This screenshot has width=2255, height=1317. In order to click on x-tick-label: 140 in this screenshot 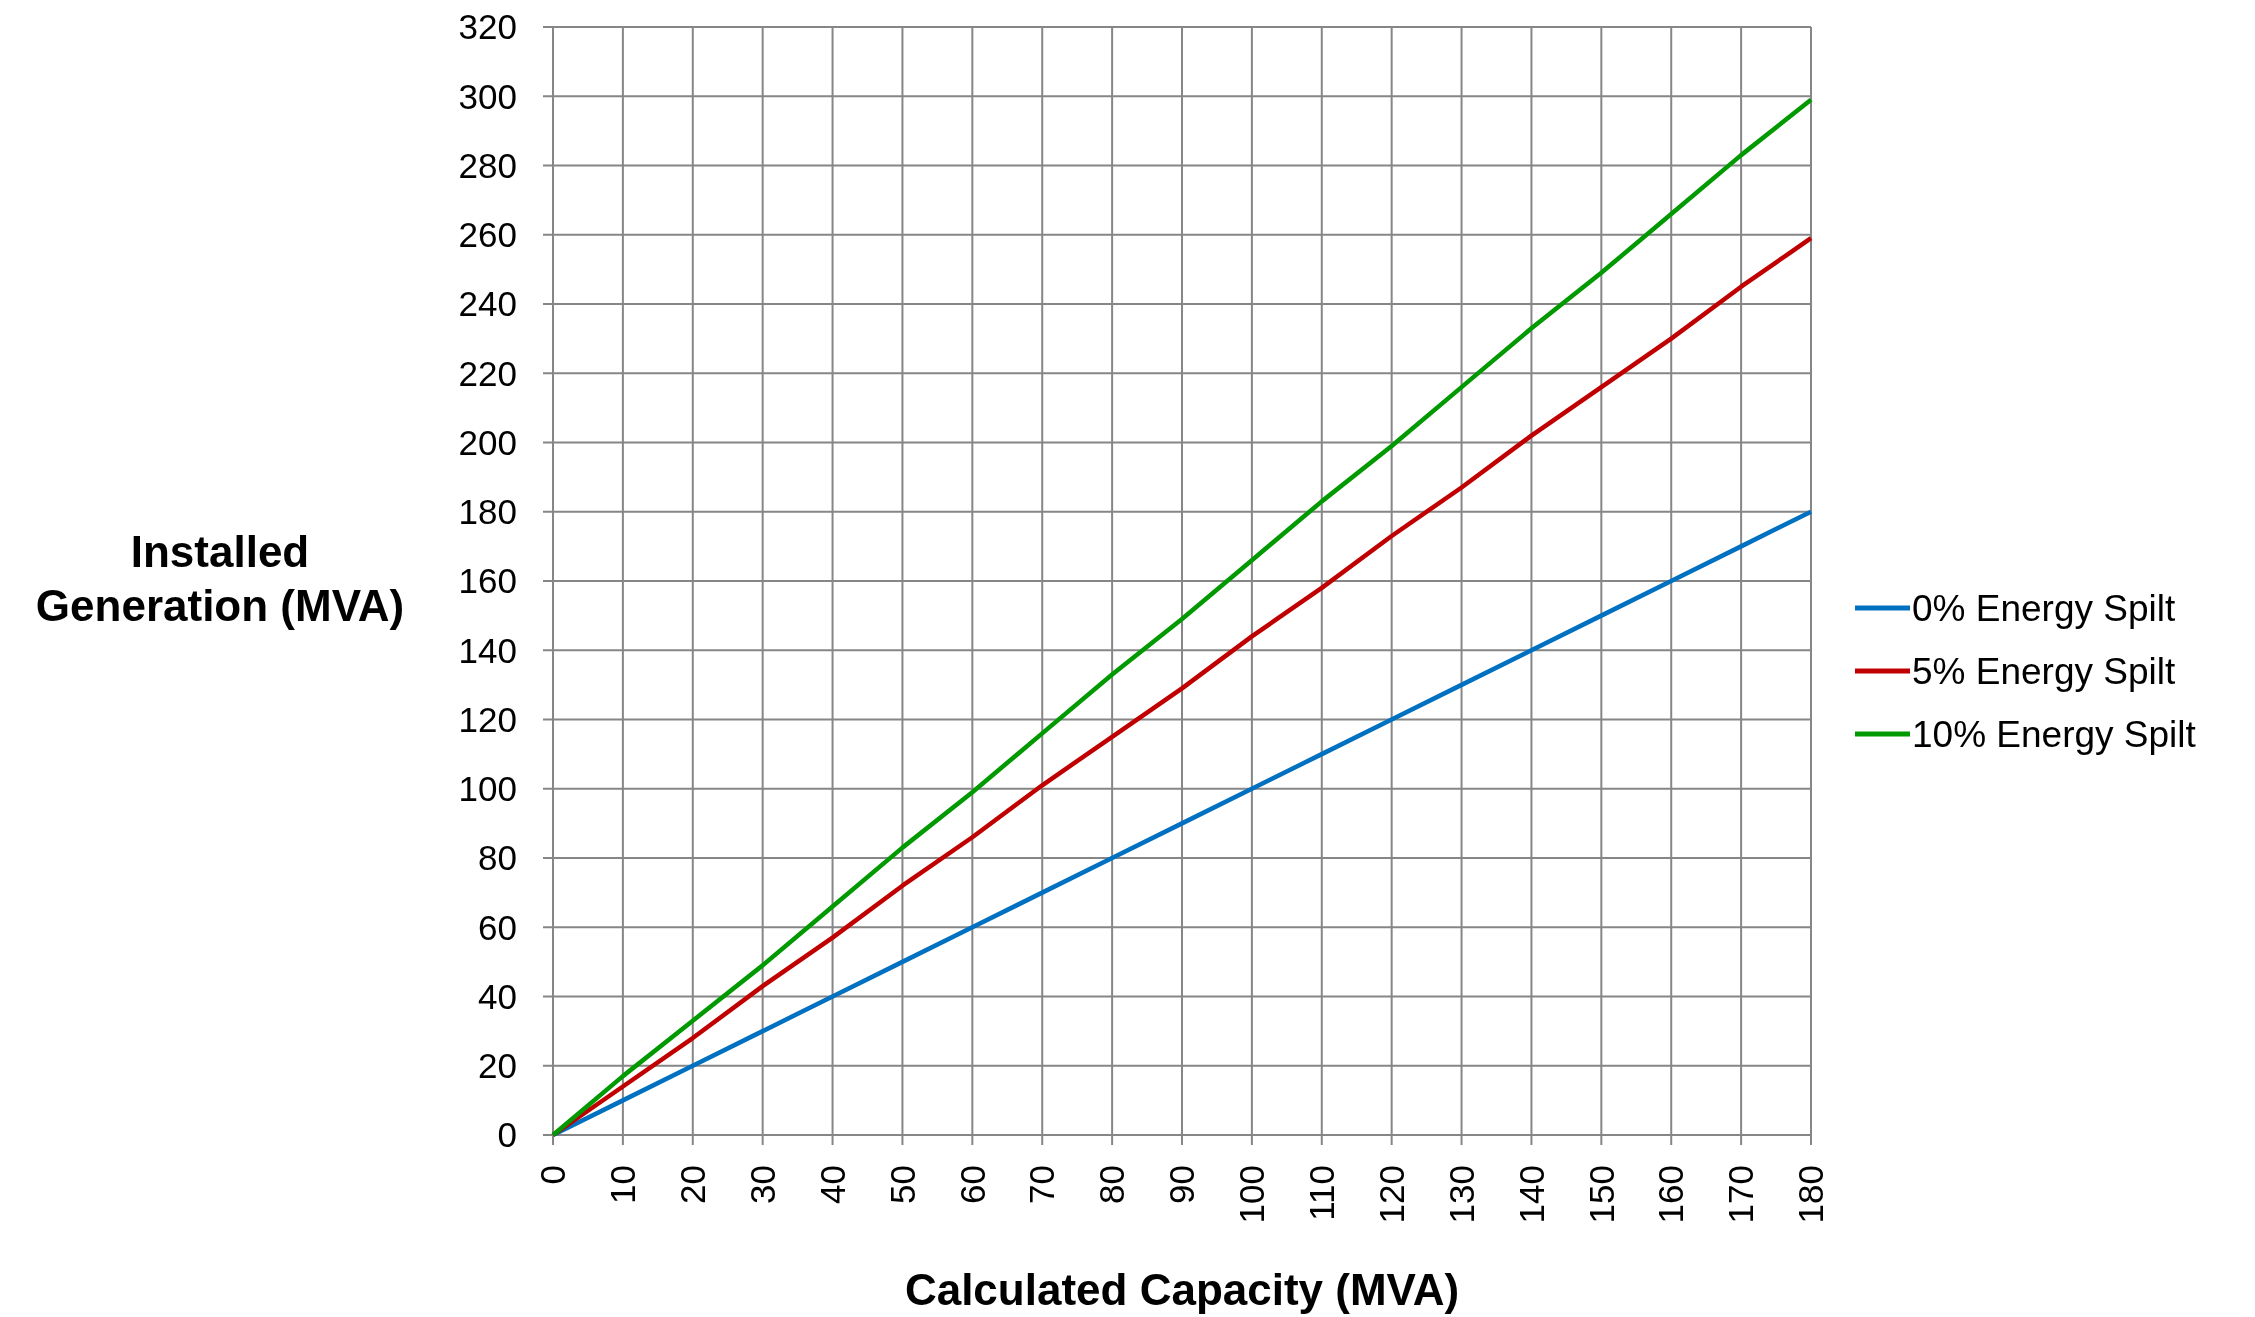, I will do `click(1531, 1194)`.